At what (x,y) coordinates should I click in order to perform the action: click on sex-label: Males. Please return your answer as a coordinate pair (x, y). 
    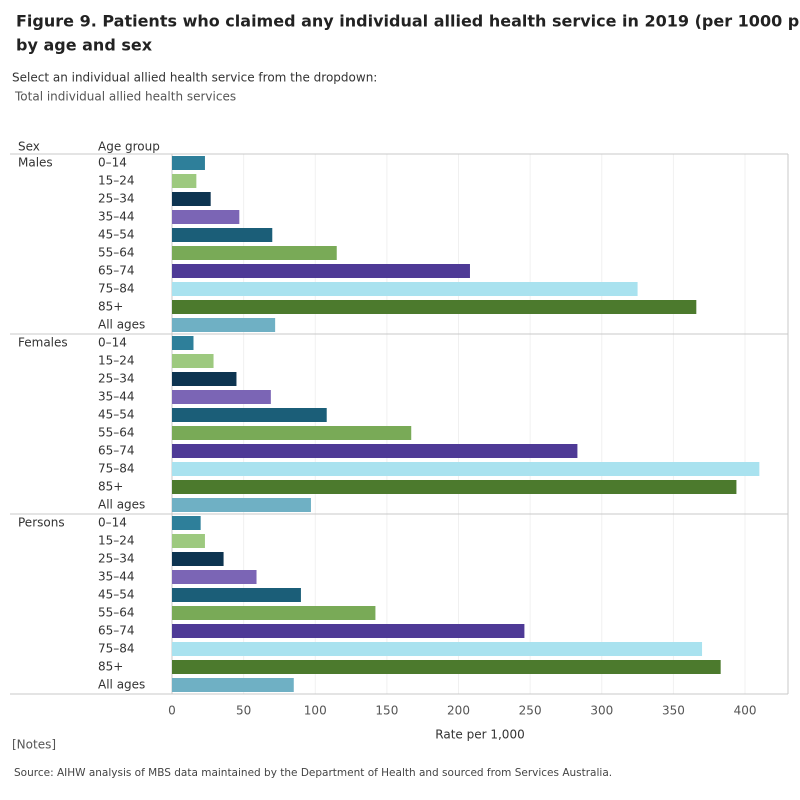
    Looking at the image, I should click on (35, 163).